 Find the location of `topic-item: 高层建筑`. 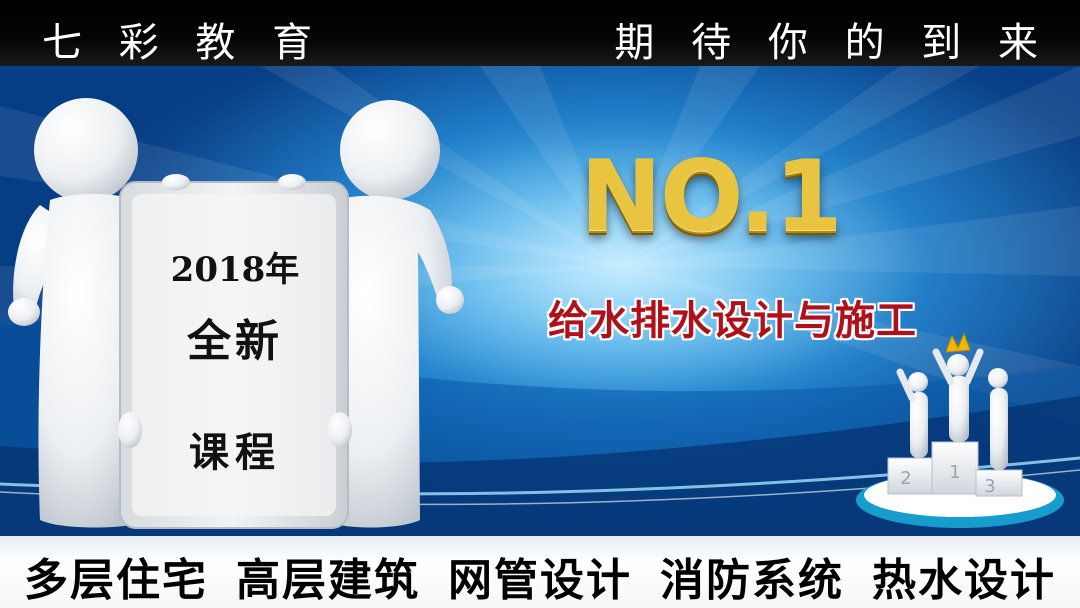

topic-item: 高层建筑 is located at coordinates (328, 580).